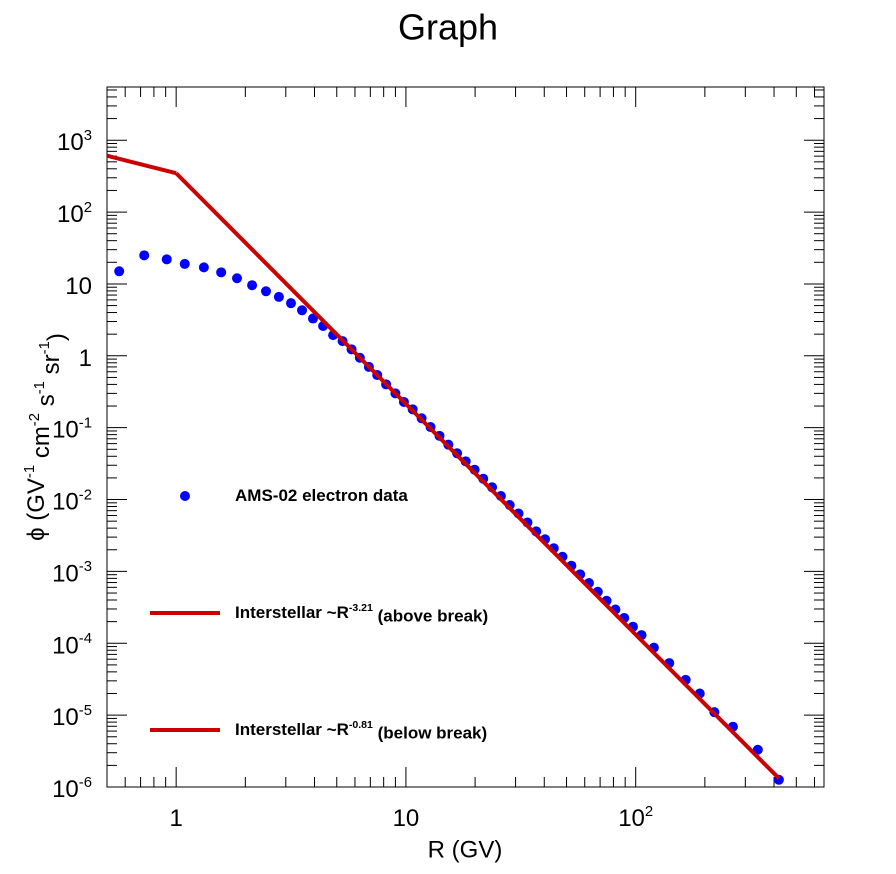 The height and width of the screenshot is (874, 896). What do you see at coordinates (78, 286) in the screenshot?
I see `y-tick-label: 10` at bounding box center [78, 286].